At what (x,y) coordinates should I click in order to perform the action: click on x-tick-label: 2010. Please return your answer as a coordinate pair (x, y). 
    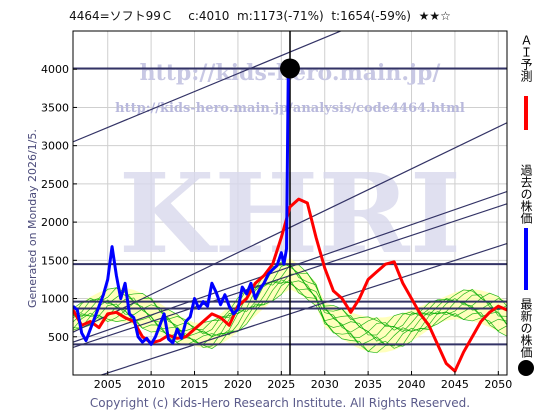
    Looking at the image, I should click on (151, 384).